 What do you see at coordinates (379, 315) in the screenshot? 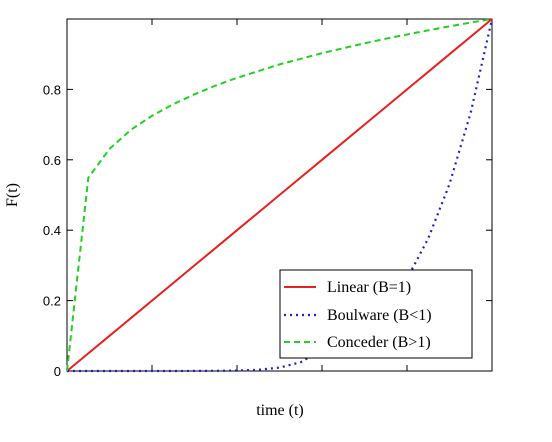
I see `legend-label-boulware: Boulware (B<1)` at bounding box center [379, 315].